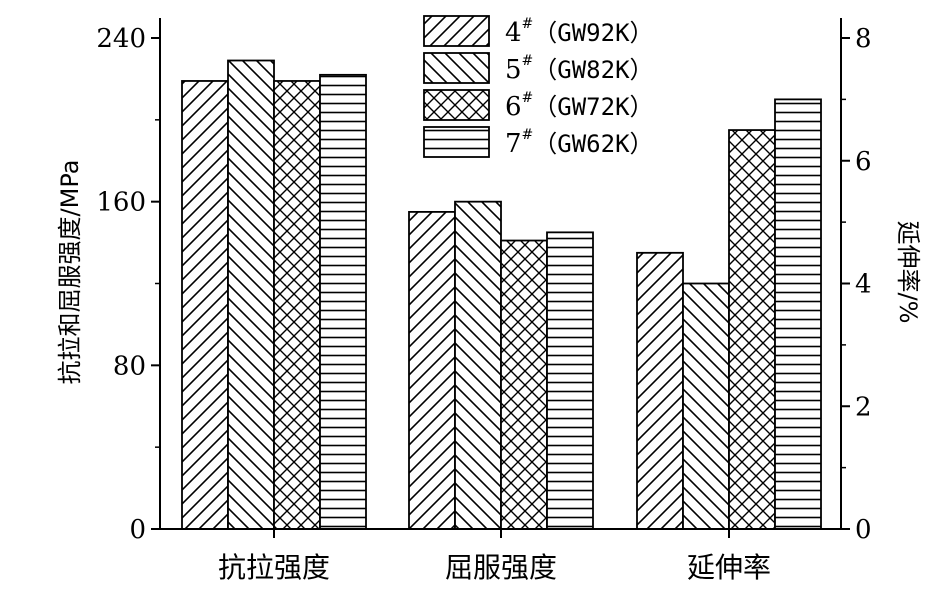 Image resolution: width=945 pixels, height=591 pixels. I want to click on x-category-label: 屈服强度, so click(501, 567).